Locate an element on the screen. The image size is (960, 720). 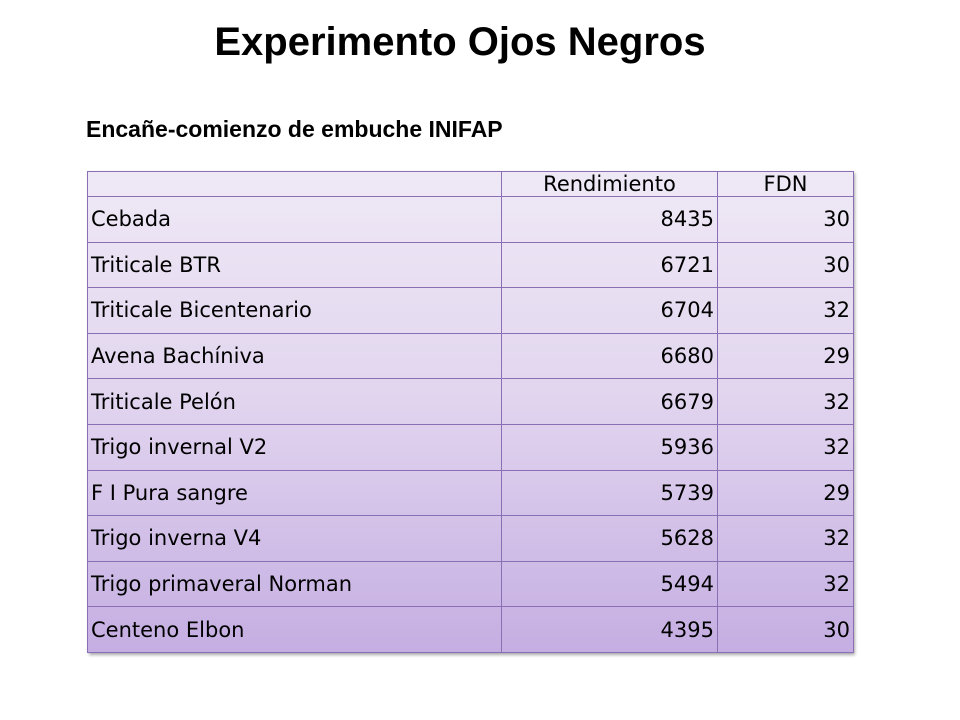
cell-rendimiento: 6679 is located at coordinates (609, 401).